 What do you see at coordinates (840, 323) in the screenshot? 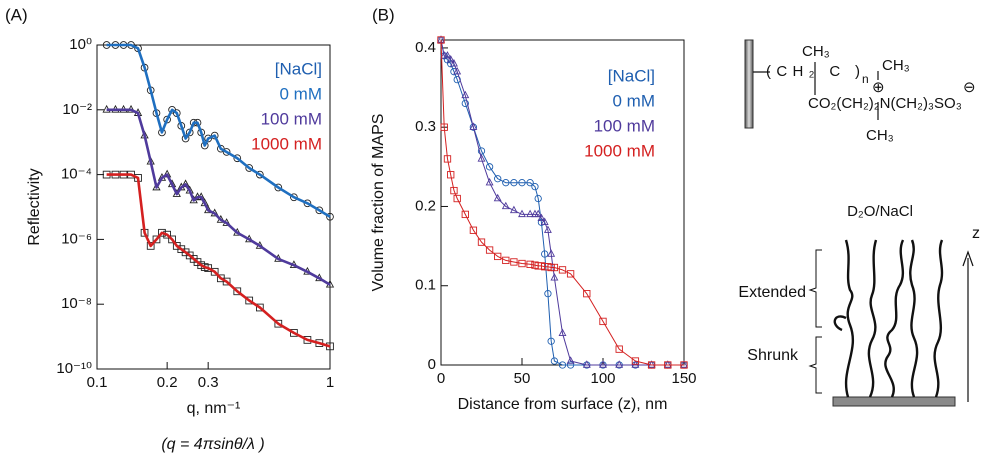
I see `chain-loop` at bounding box center [840, 323].